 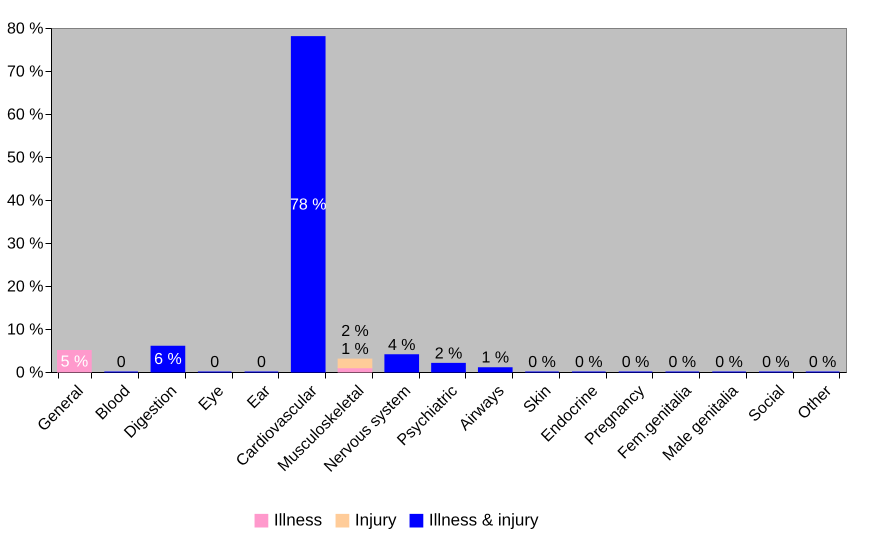 What do you see at coordinates (30, 373) in the screenshot?
I see `y-tick-label: 0 %` at bounding box center [30, 373].